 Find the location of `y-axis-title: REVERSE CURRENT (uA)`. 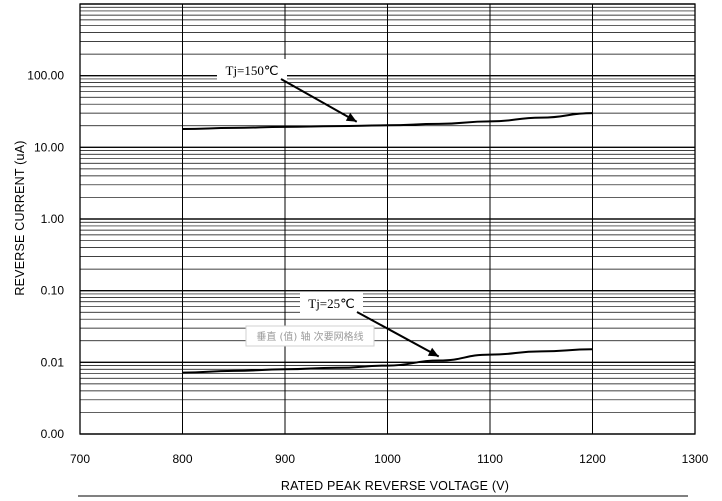

y-axis-title: REVERSE CURRENT (uA) is located at coordinates (20, 217).